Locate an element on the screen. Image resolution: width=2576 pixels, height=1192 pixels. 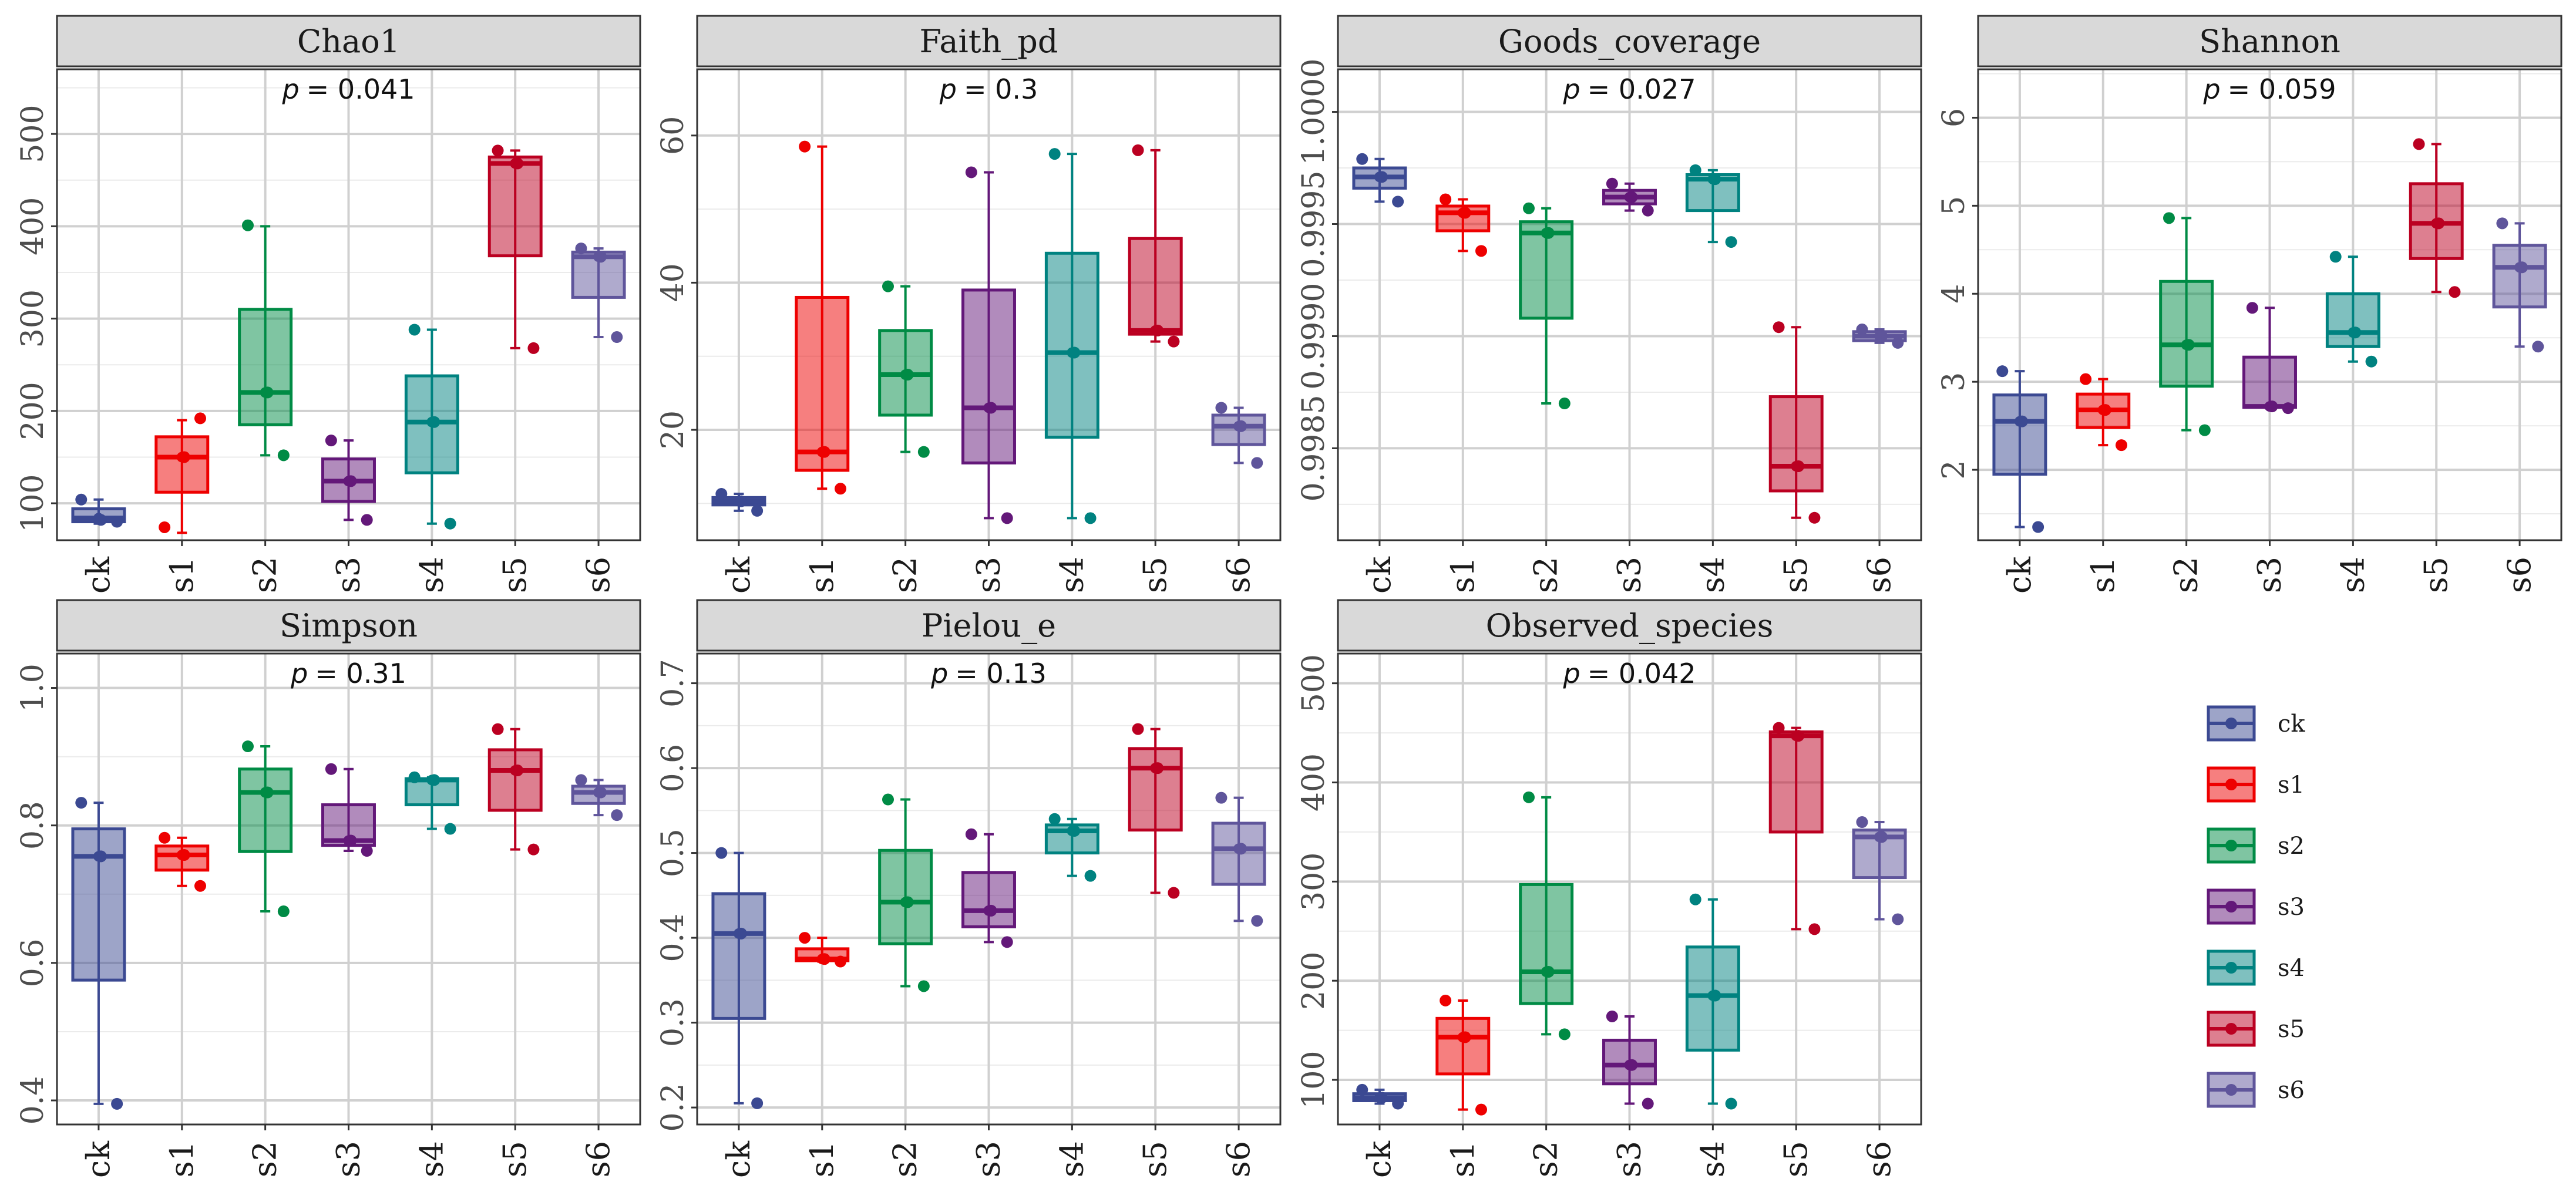
box-s4 is located at coordinates (1071, 847).